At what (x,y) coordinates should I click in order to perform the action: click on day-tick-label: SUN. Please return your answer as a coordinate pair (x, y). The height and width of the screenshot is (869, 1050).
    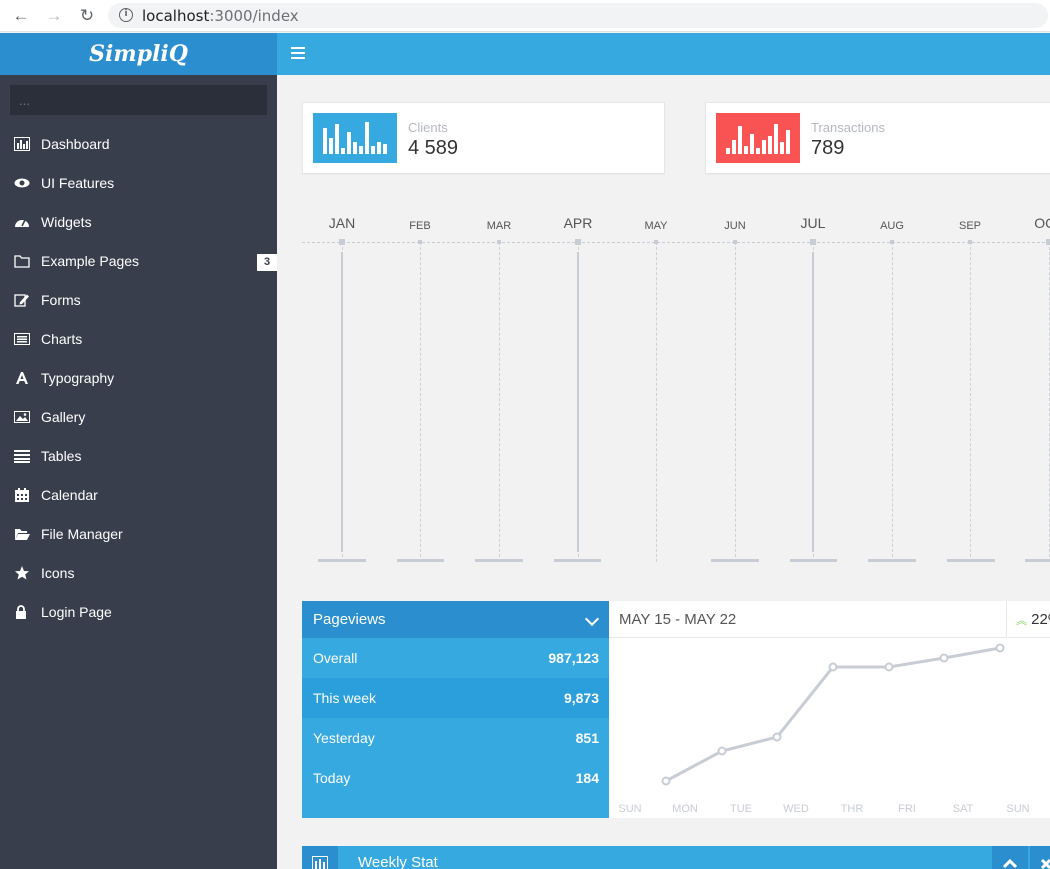
    Looking at the image, I should click on (629, 809).